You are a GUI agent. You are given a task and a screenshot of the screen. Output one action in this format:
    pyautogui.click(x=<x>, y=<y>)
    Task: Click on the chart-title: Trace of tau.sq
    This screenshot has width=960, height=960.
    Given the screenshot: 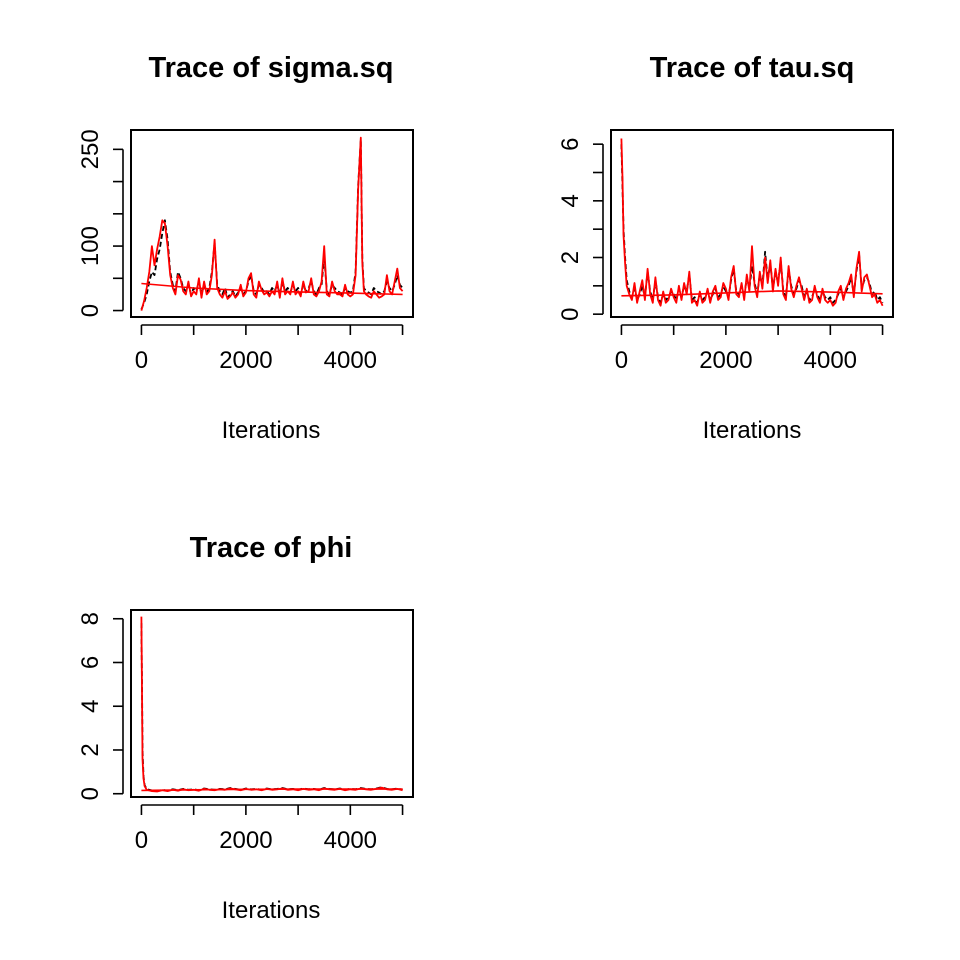 What is the action you would take?
    pyautogui.click(x=752, y=68)
    